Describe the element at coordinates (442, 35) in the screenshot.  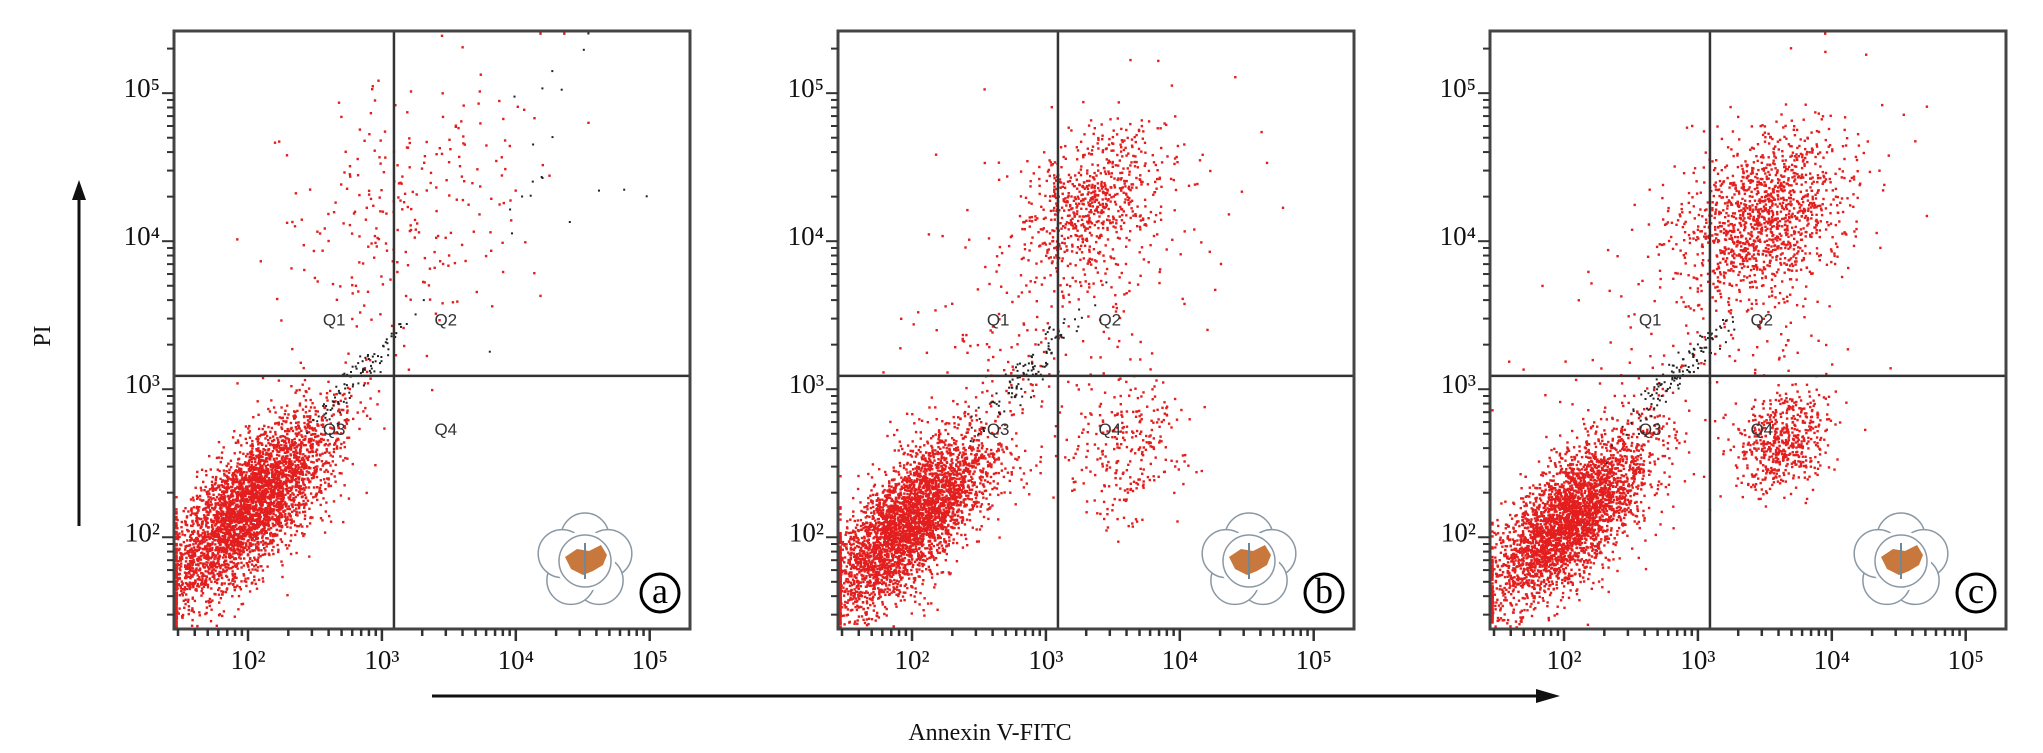
I see `event-dot-late-apoptotic-necrotic` at that location.